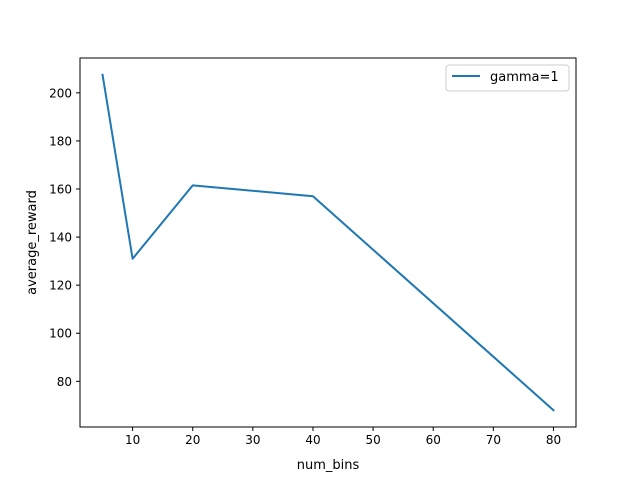  I want to click on y-tick-label: 160, so click(60, 190).